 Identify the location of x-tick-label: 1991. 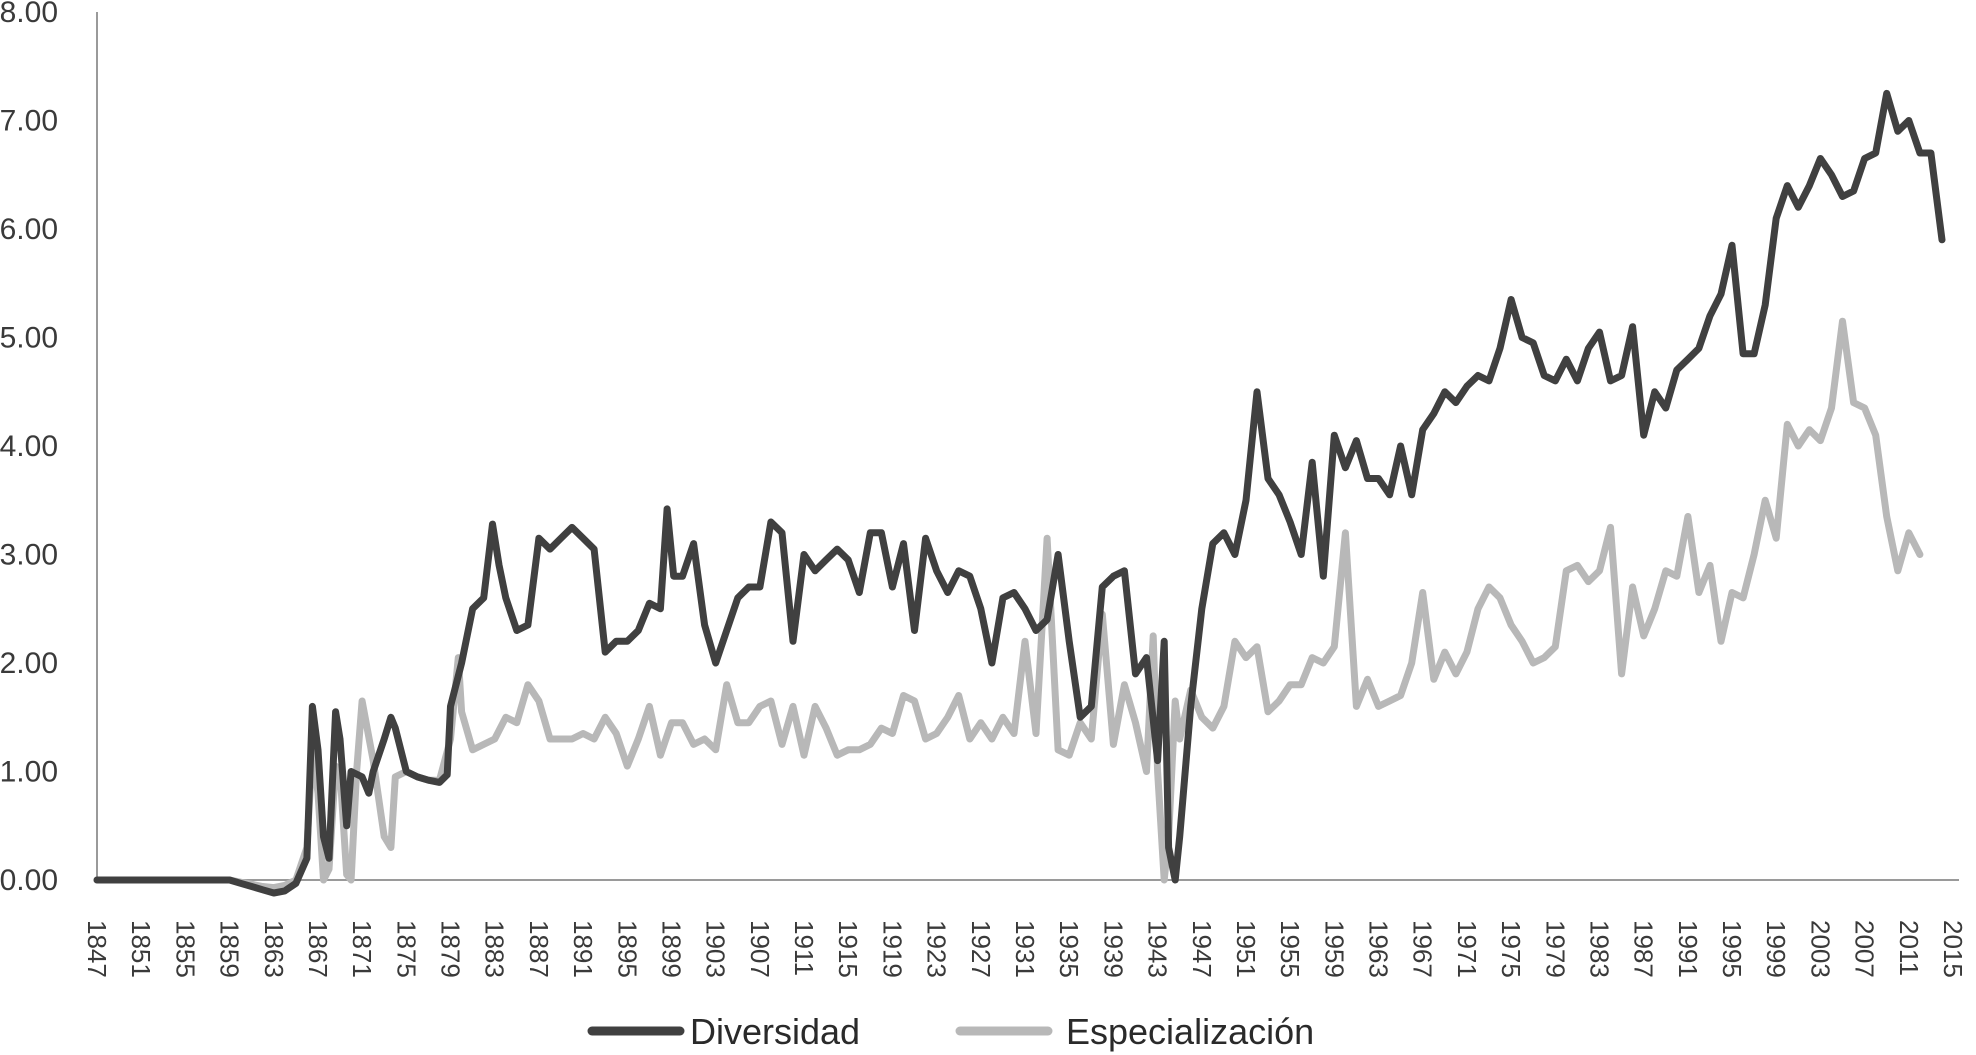
(1688, 949).